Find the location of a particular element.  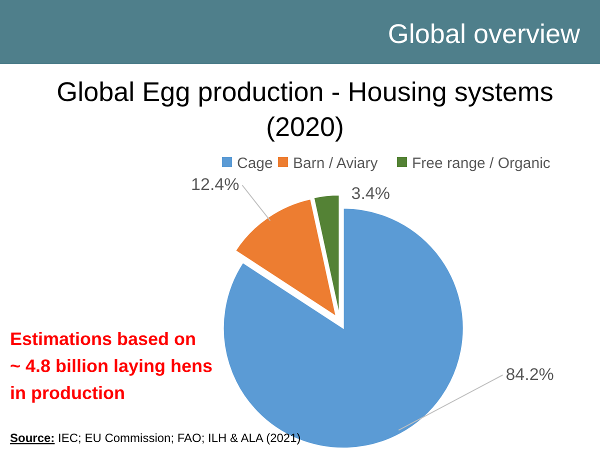

chart-subtitle: Global overview is located at coordinates (484, 34).